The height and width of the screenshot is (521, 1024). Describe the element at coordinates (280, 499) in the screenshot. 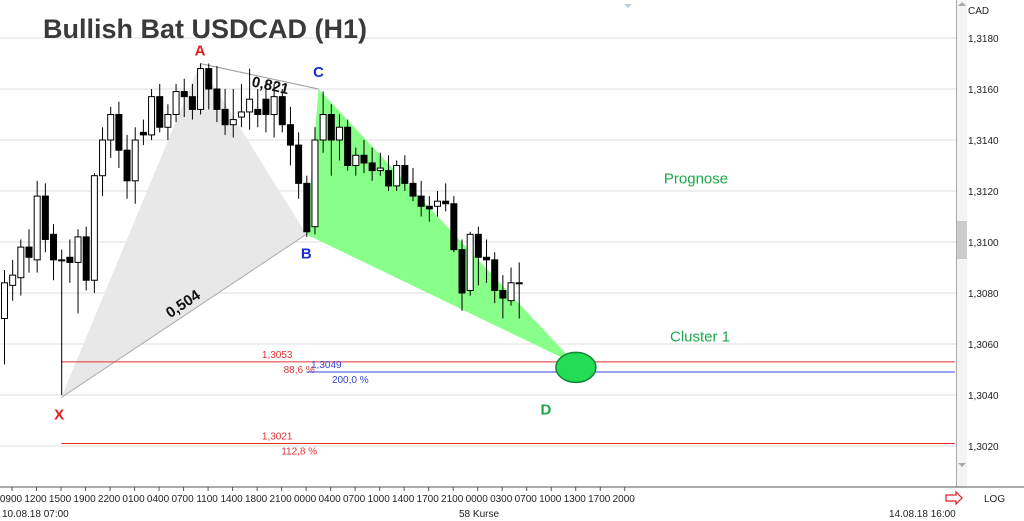

I see `x-tick-label: 2100` at that location.